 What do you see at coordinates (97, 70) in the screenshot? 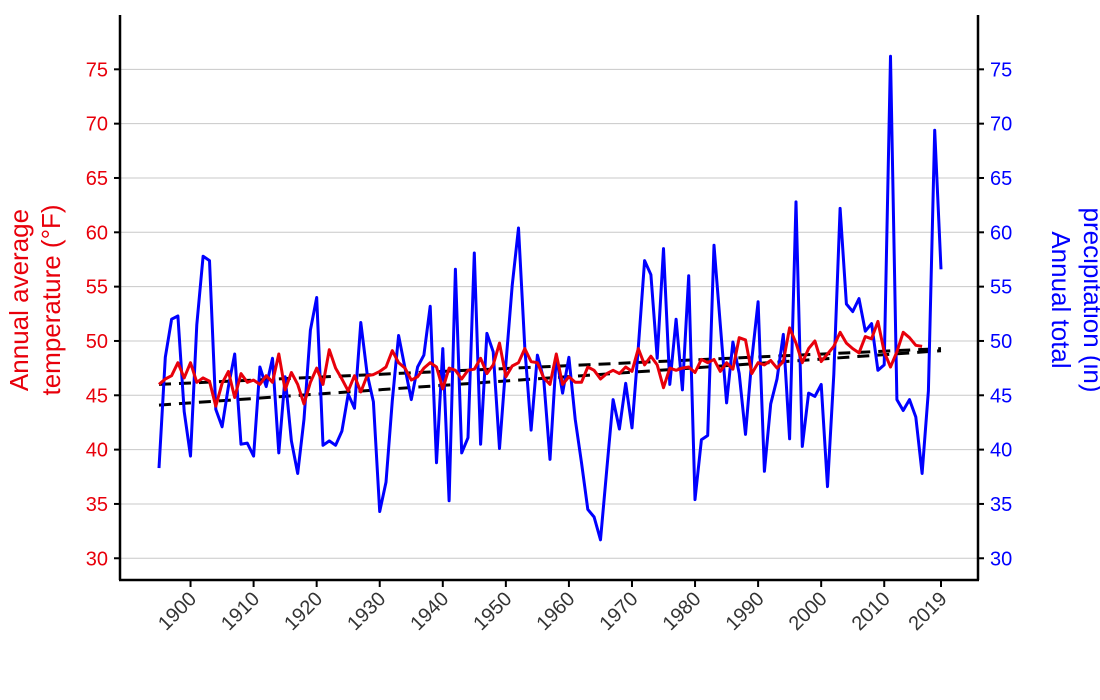
I see `y-tick-label-left-75: 75` at bounding box center [97, 70].